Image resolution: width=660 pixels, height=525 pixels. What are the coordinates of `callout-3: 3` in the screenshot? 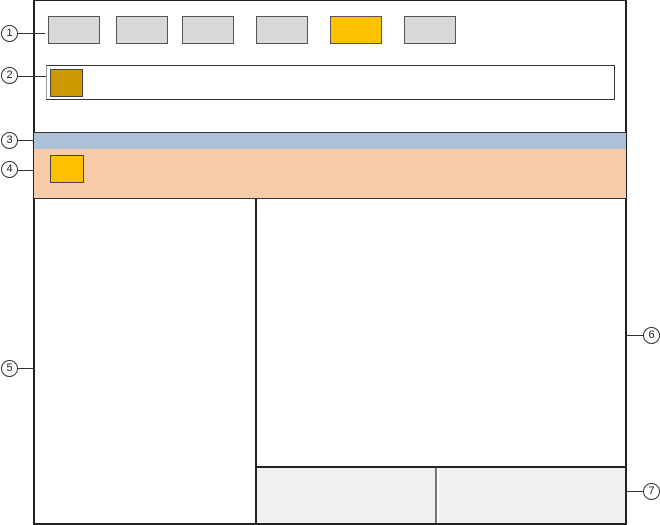 It's located at (9, 140).